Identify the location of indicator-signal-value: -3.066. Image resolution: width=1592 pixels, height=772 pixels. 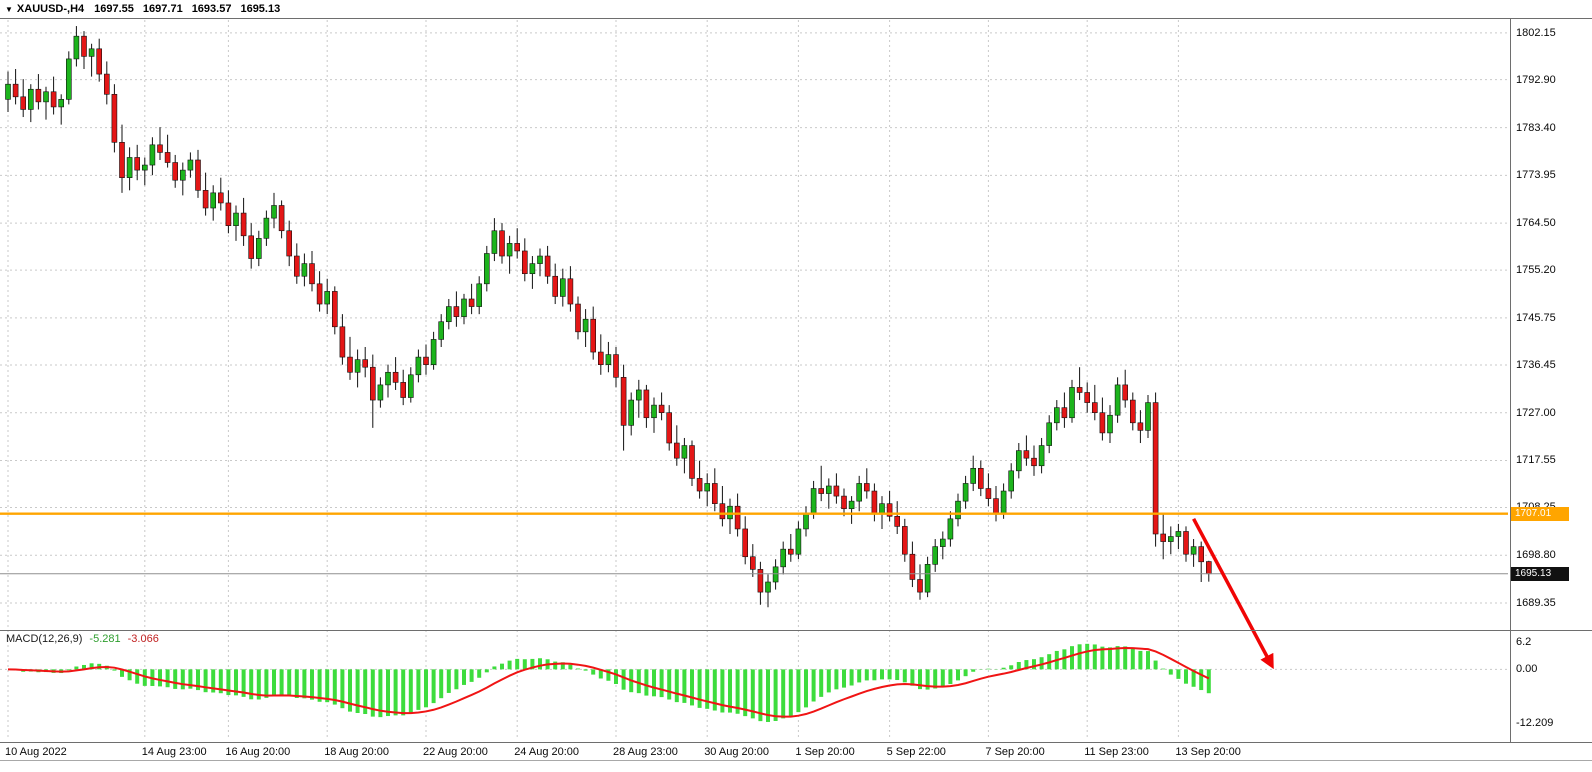
(143, 639).